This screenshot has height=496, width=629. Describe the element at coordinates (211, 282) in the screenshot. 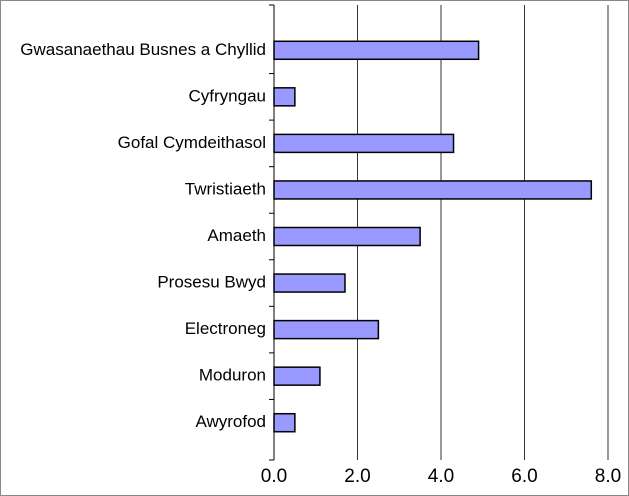

I see `y-tick-label: Prosesu Bwyd` at that location.